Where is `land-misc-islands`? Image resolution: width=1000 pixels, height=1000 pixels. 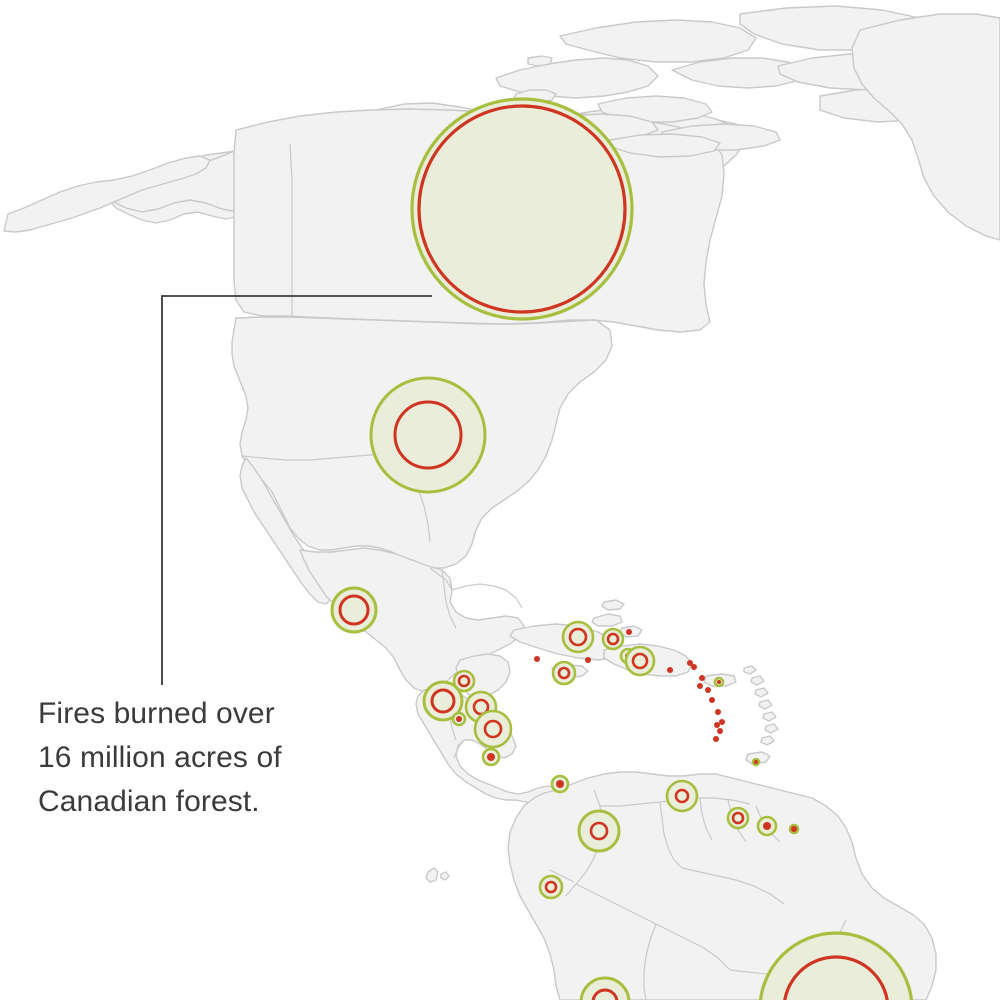 land-misc-islands is located at coordinates (437, 875).